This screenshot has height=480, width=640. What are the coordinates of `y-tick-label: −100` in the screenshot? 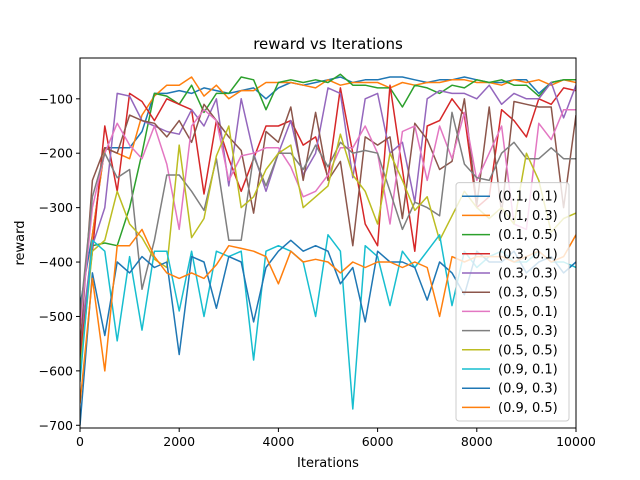 It's located at (56, 98).